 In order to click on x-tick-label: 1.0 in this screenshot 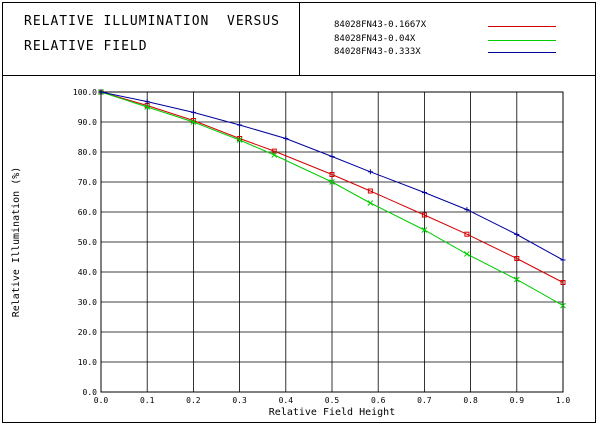, I will do `click(563, 400)`.